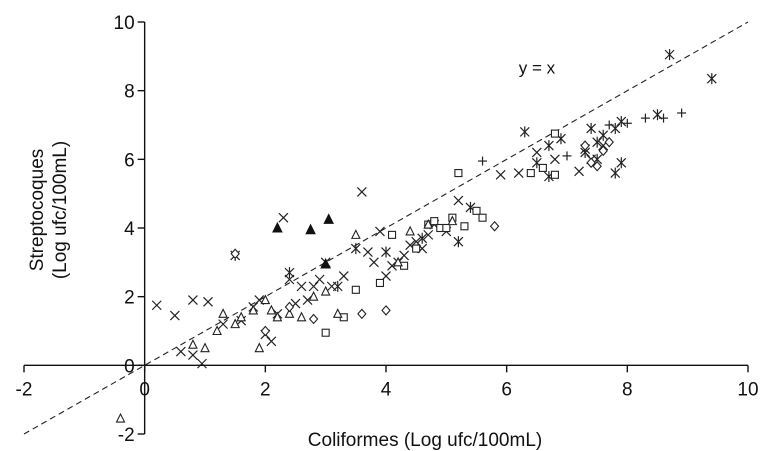 The image size is (769, 451). What do you see at coordinates (129, 366) in the screenshot?
I see `y-tick-label: 0` at bounding box center [129, 366].